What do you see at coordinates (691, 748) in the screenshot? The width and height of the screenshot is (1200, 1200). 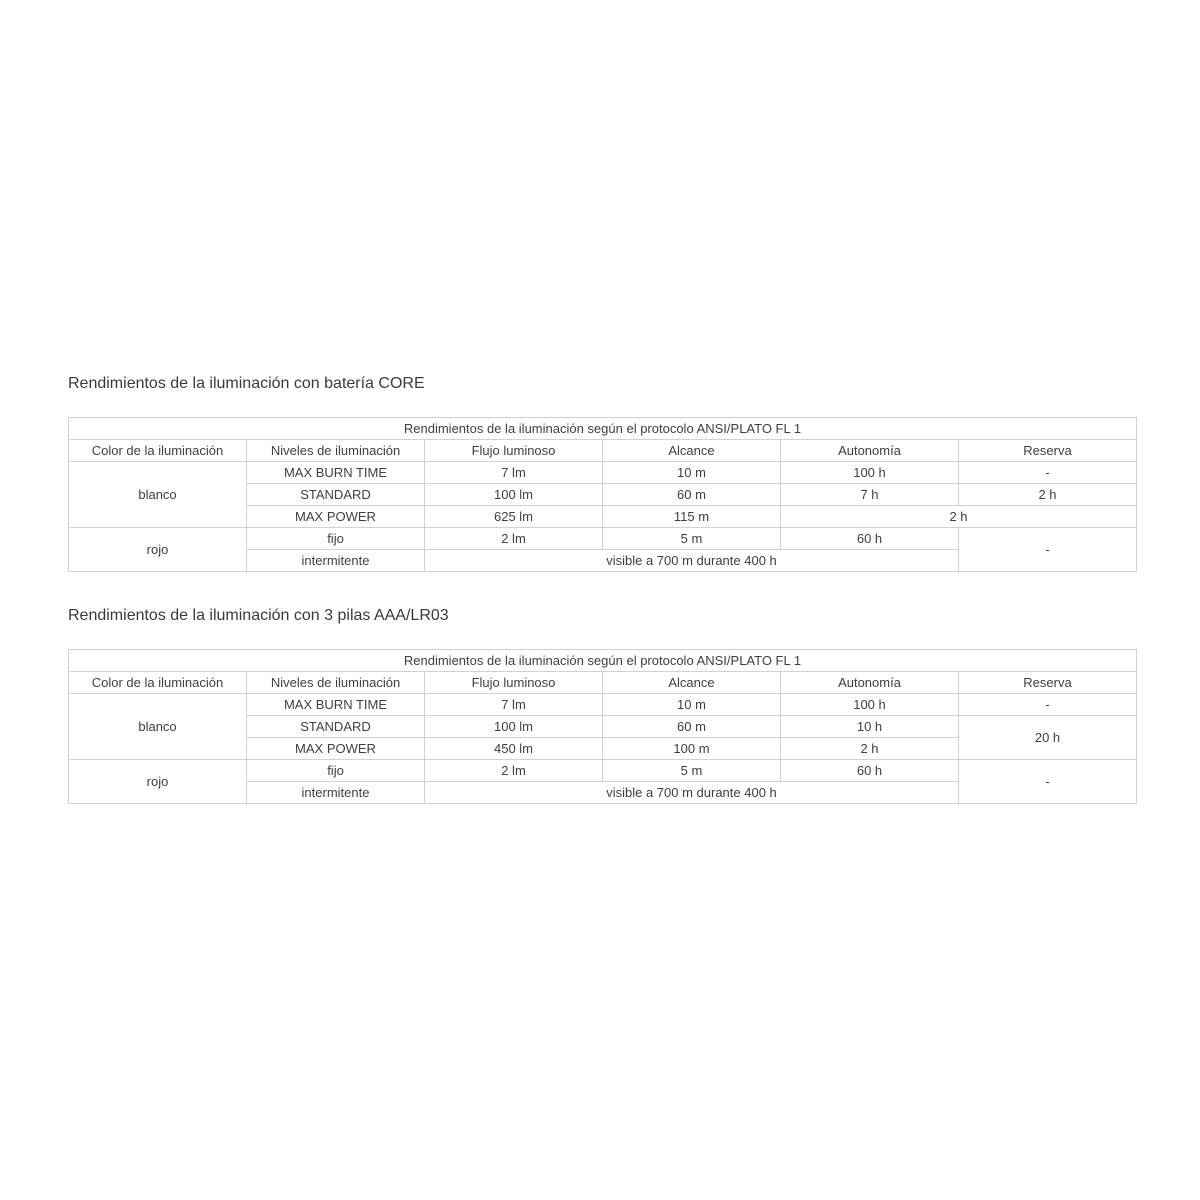 I see `table-cell: 100 m` at bounding box center [691, 748].